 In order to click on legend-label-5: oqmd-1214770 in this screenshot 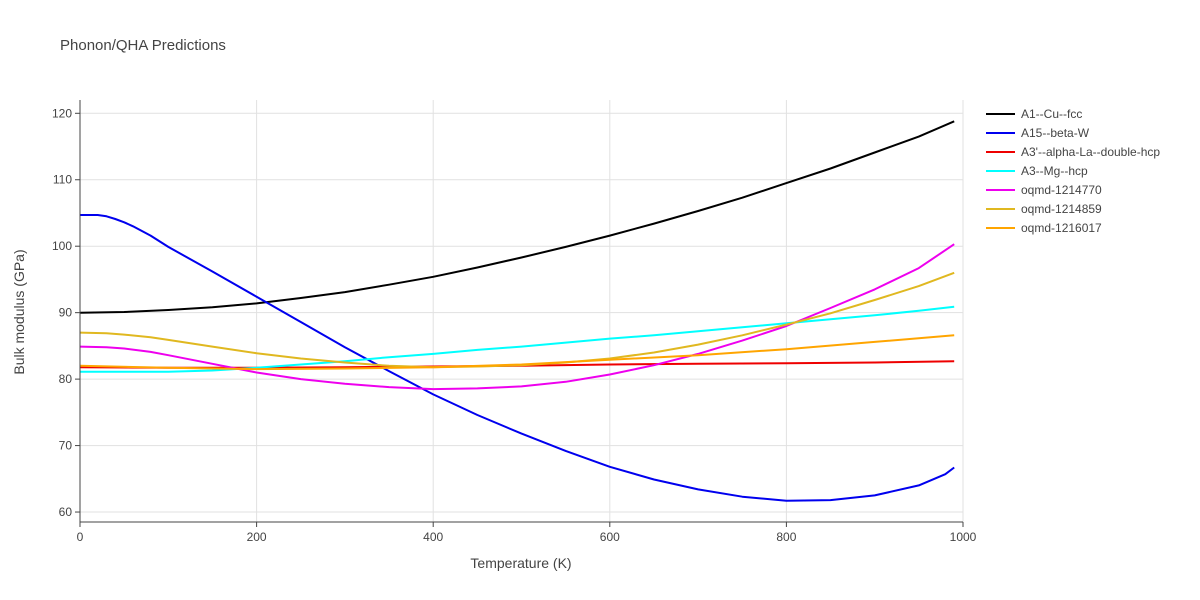, I will do `click(1061, 190)`.